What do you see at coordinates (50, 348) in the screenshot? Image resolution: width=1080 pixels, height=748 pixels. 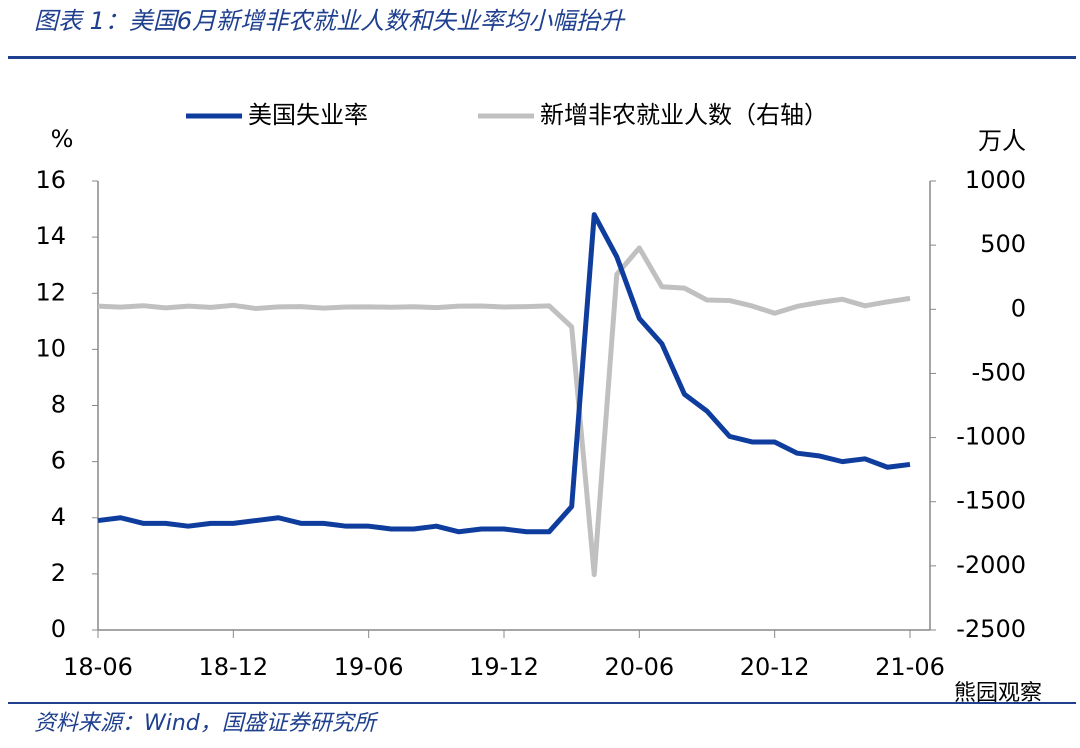 I see `y-tick-label: 10` at bounding box center [50, 348].